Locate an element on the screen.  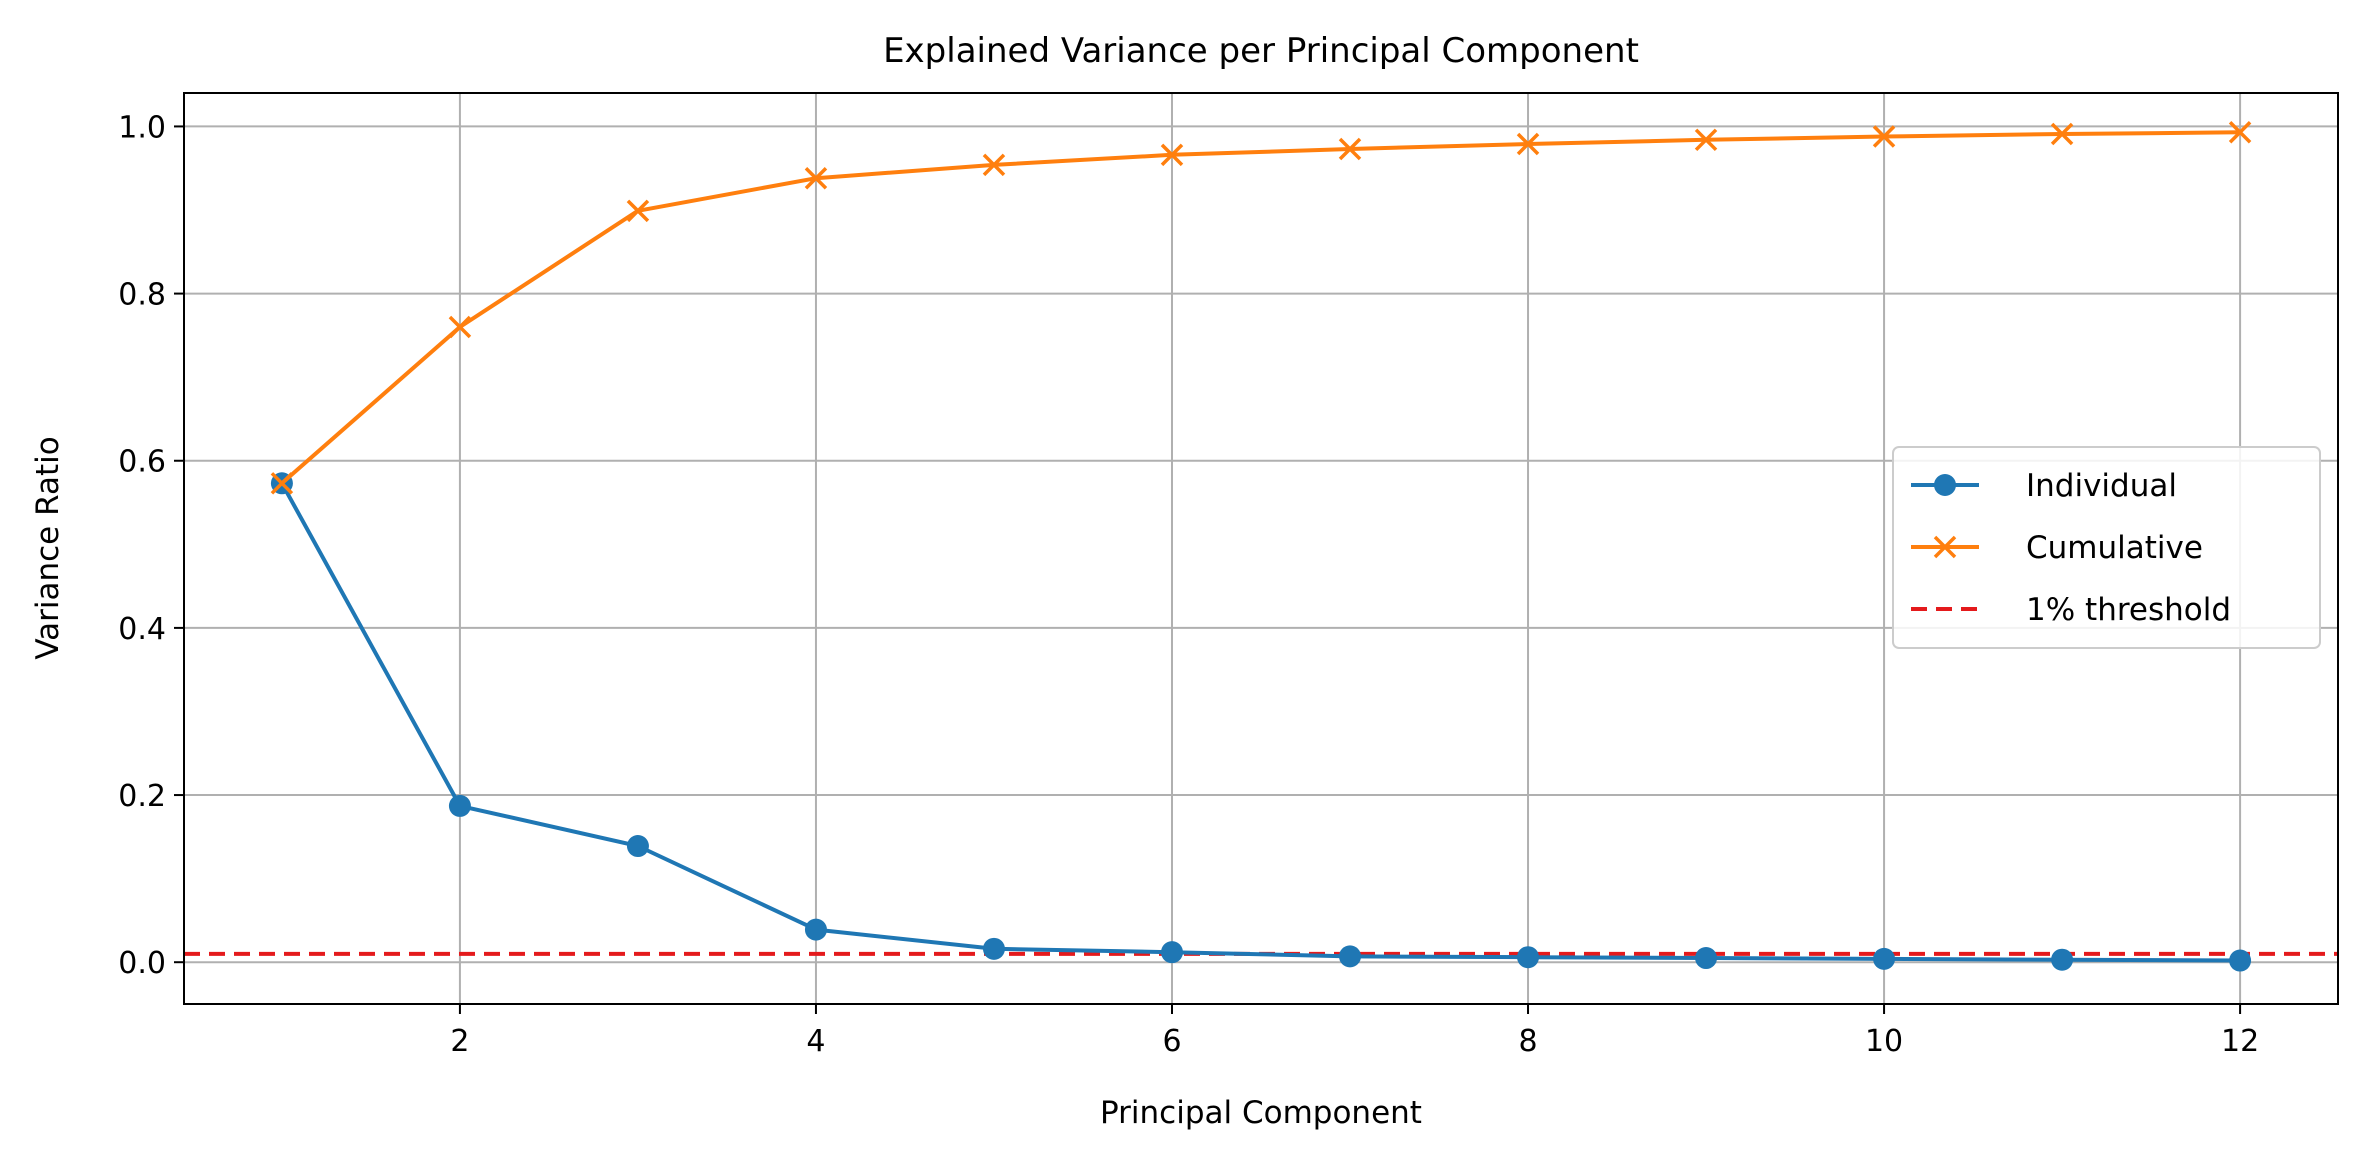
x-tick-label: 2 is located at coordinates (459, 1041).